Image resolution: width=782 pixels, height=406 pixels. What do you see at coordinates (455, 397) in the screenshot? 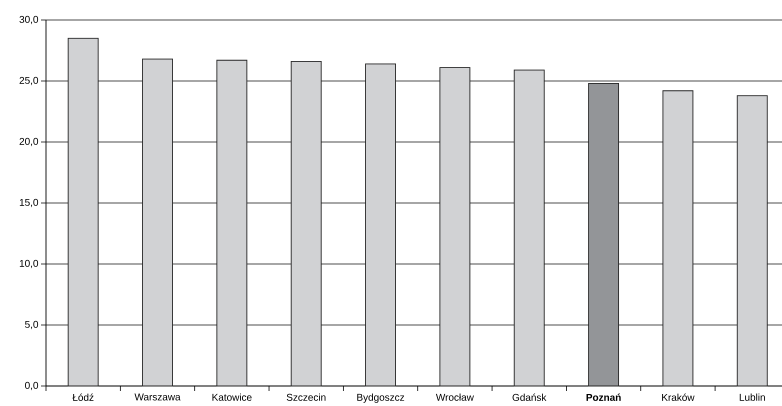
I see `x-tick-label: Wrocław` at bounding box center [455, 397].